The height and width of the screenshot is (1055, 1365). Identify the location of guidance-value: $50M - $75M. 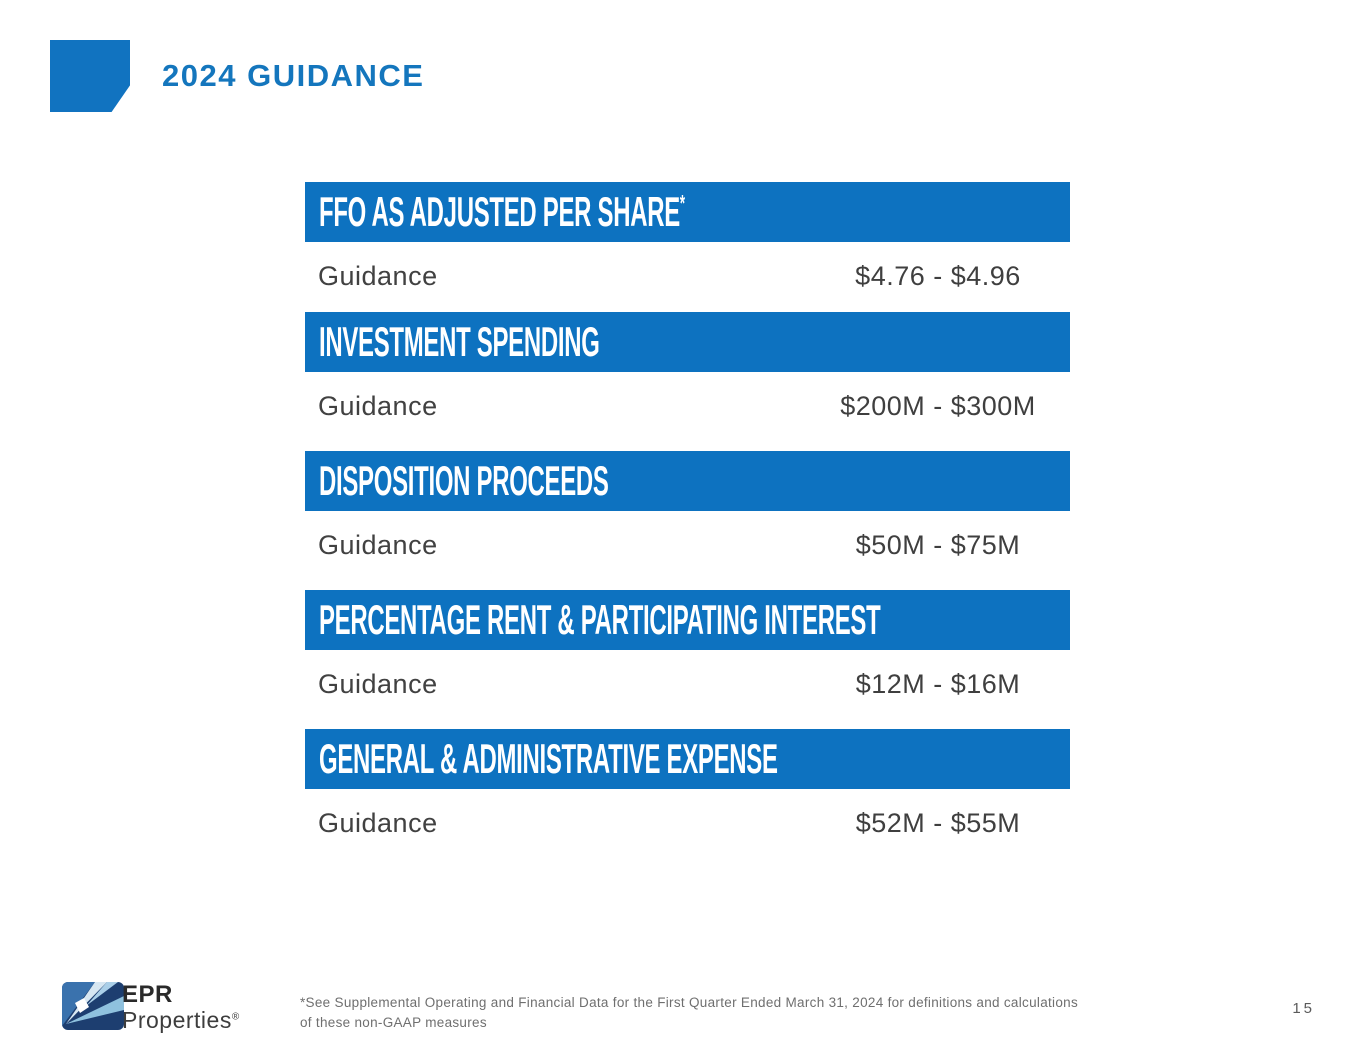
(938, 544).